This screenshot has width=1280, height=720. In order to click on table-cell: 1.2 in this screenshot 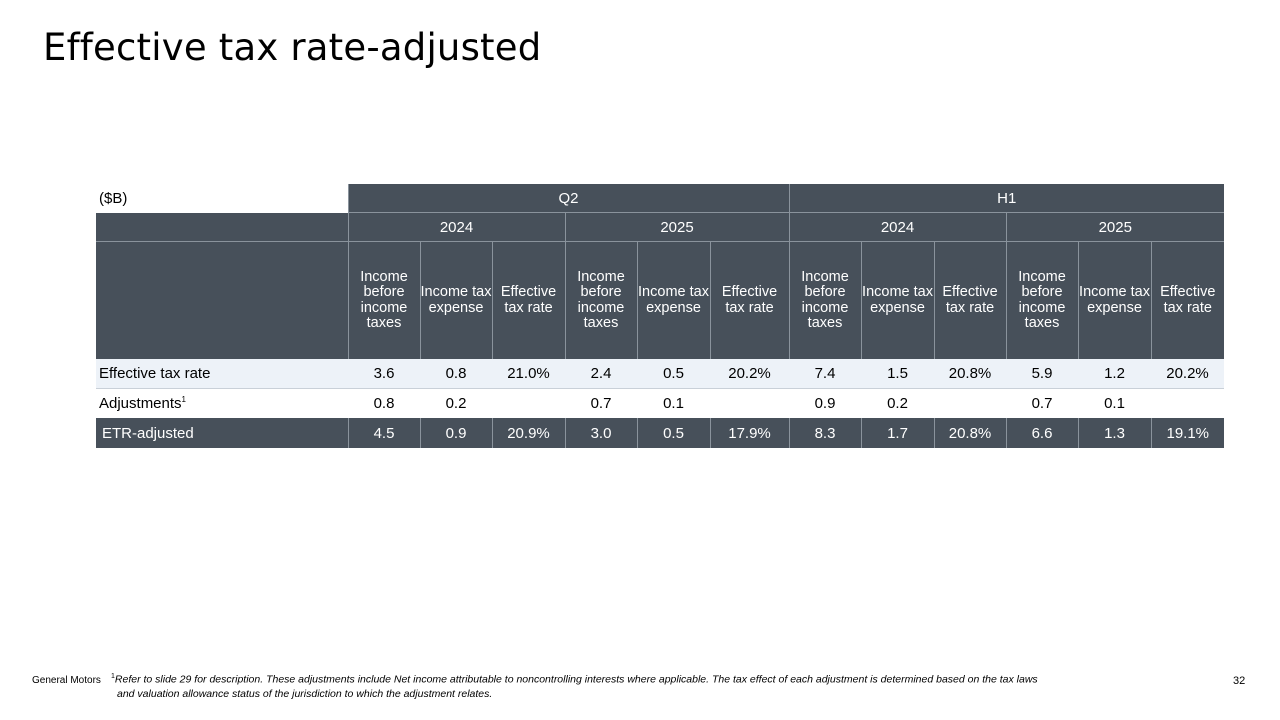, I will do `click(1115, 374)`.